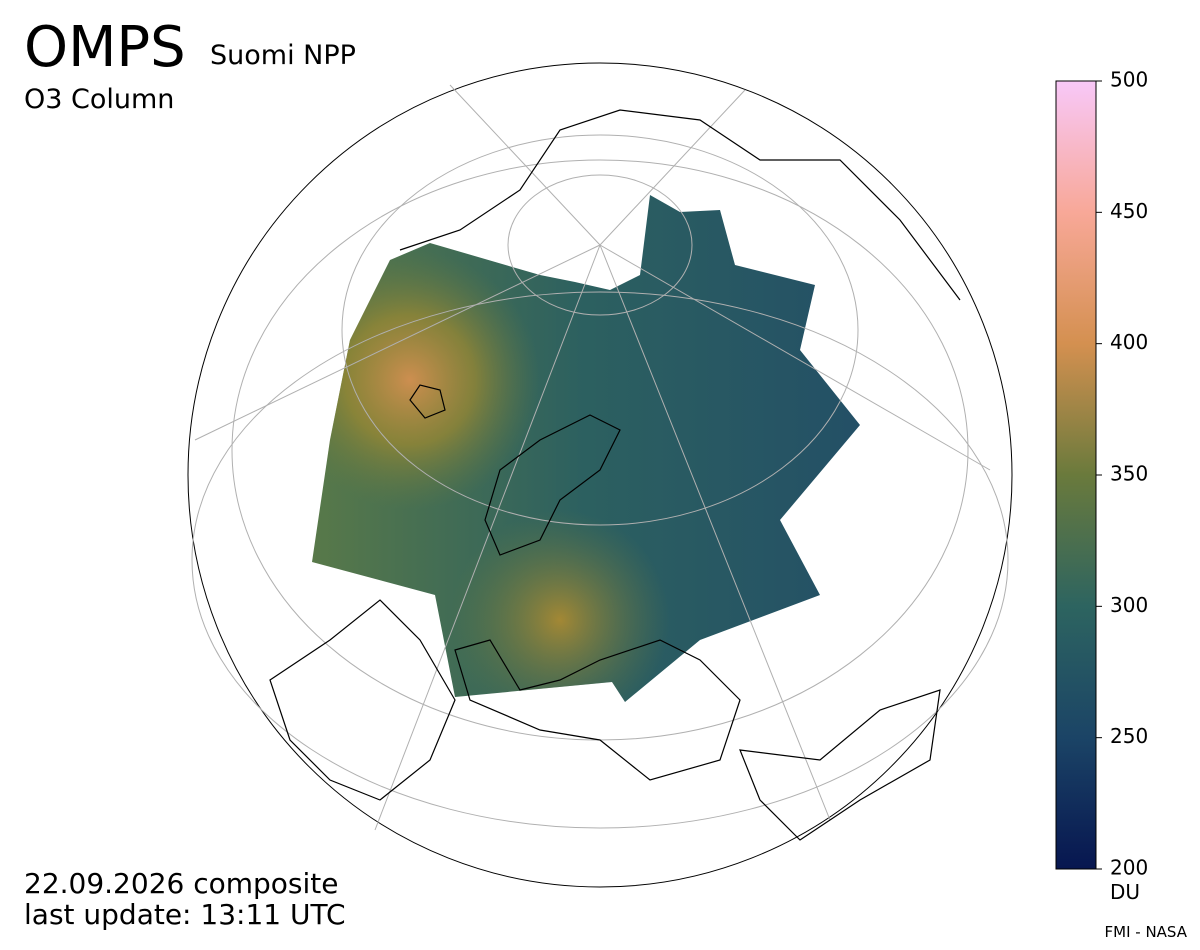 This screenshot has height=950, width=1200. I want to click on colorbar-unit: DU, so click(1125, 892).